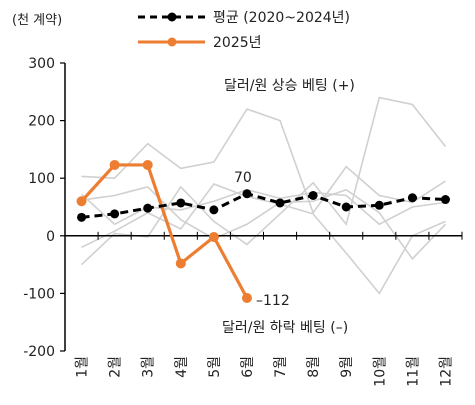 This screenshot has height=405, width=475. I want to click on legend-avg-label: 평균 (2020~2024년), so click(281, 18).